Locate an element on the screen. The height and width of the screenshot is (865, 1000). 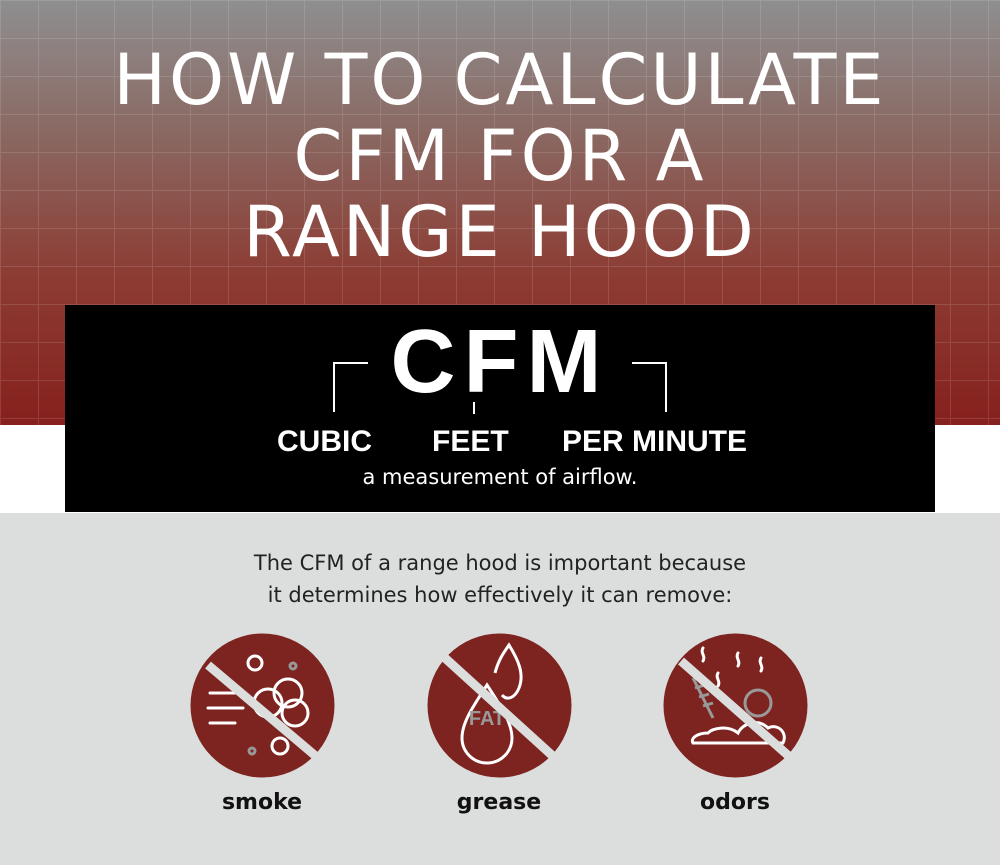
word-feet: FEET is located at coordinates (470, 441).